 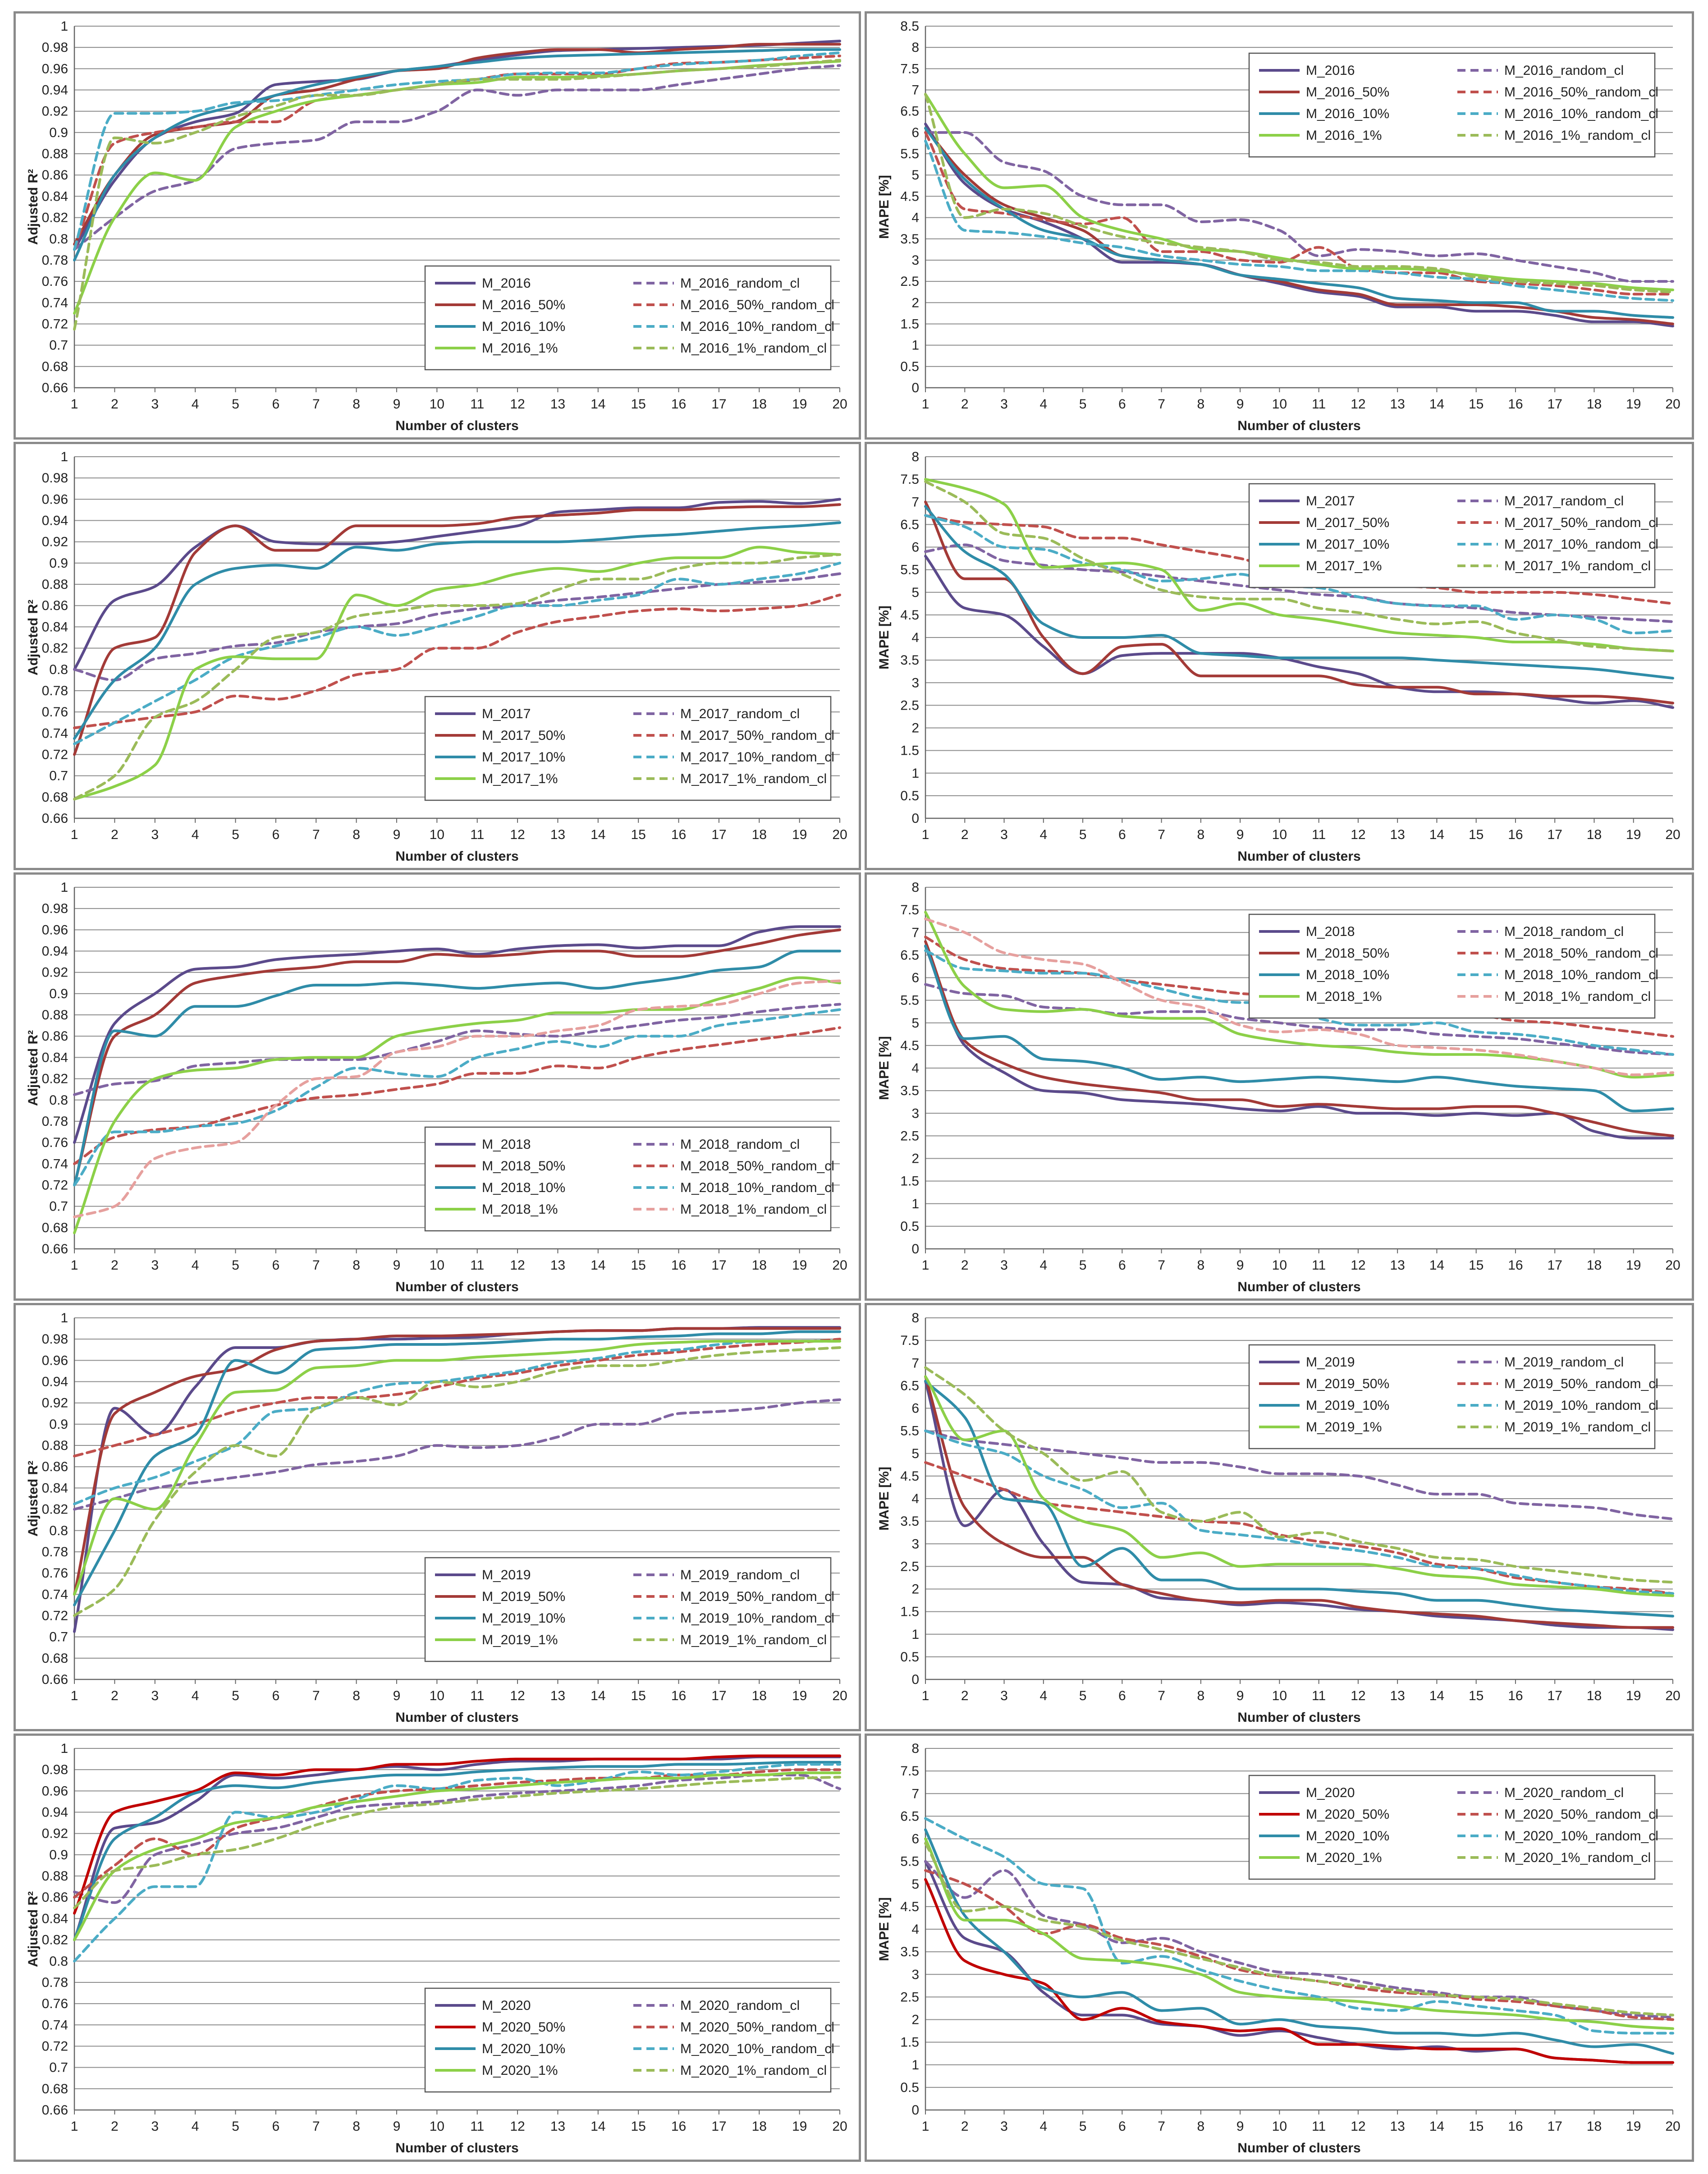 I want to click on y-tick-label: 0.96, so click(x=55, y=1791).